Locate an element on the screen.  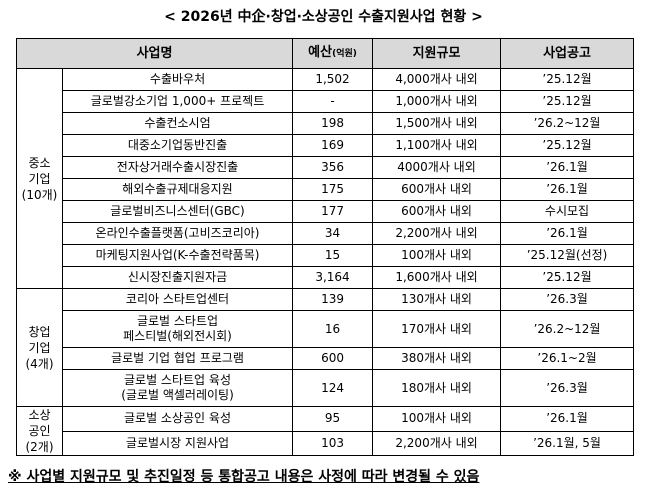
name-cell: 코리아 스타트업센터 is located at coordinates (177, 299).